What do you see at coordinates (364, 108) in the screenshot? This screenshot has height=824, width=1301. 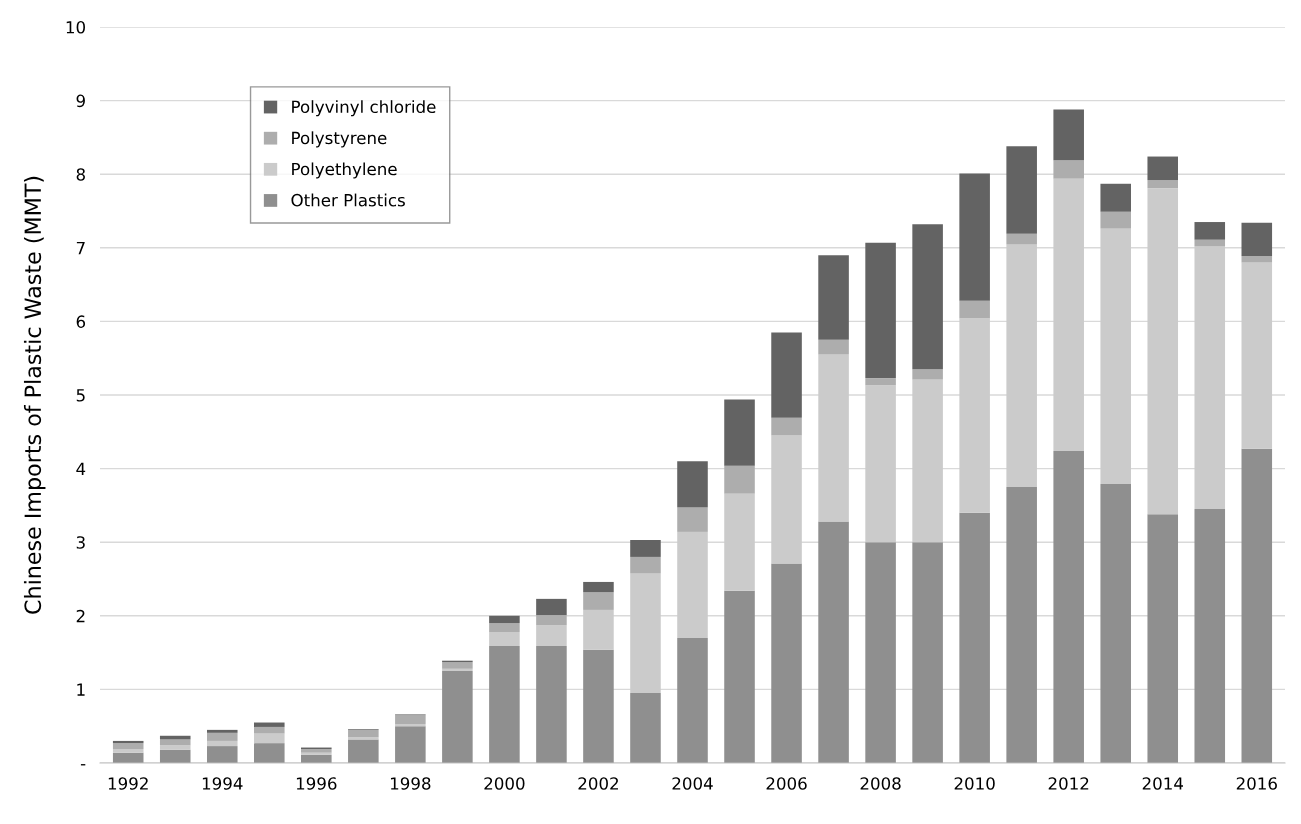 I see `legend-label: Polyvinyl chloride` at bounding box center [364, 108].